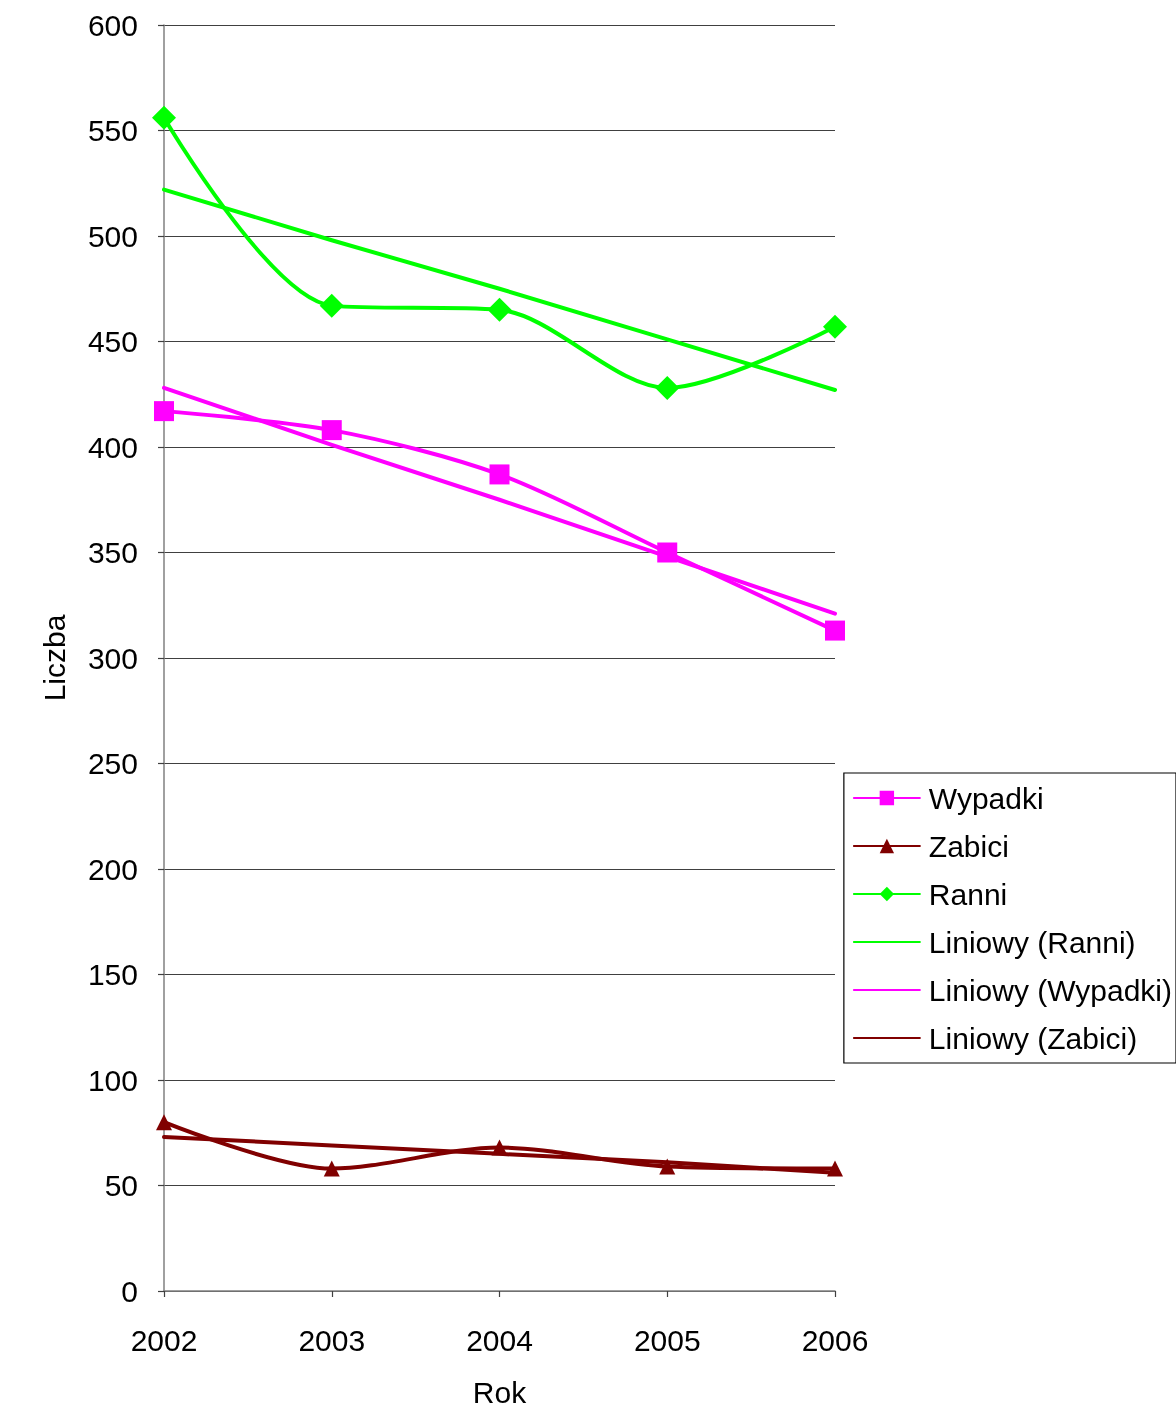 The image size is (1176, 1417). Describe the element at coordinates (112, 658) in the screenshot. I see `y-tick-label: 300` at that location.